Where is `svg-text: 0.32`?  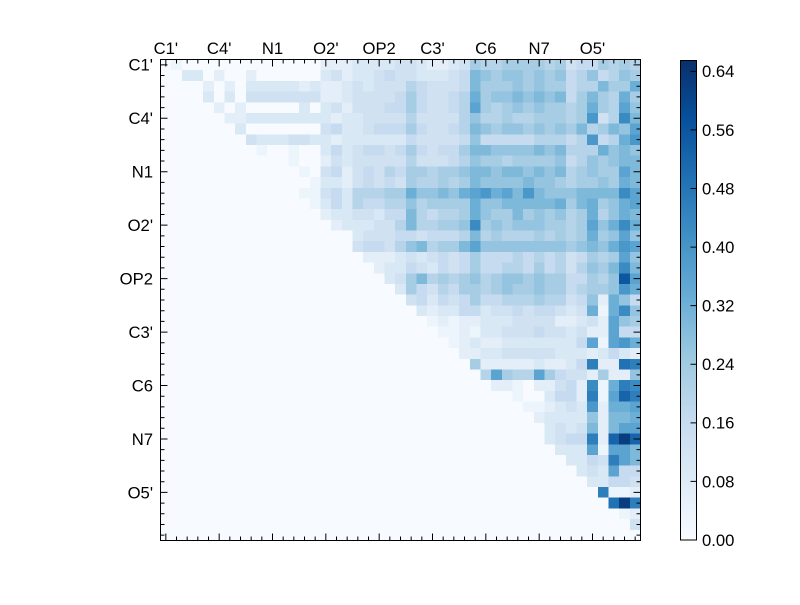
svg-text: 0.32 is located at coordinates (718, 306).